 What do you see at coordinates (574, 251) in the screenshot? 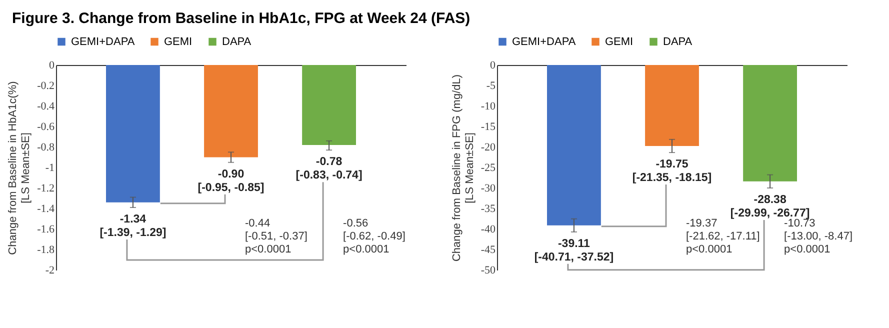
I see `data-label: -39.11 [-40.71, -37.52]` at bounding box center [574, 251].